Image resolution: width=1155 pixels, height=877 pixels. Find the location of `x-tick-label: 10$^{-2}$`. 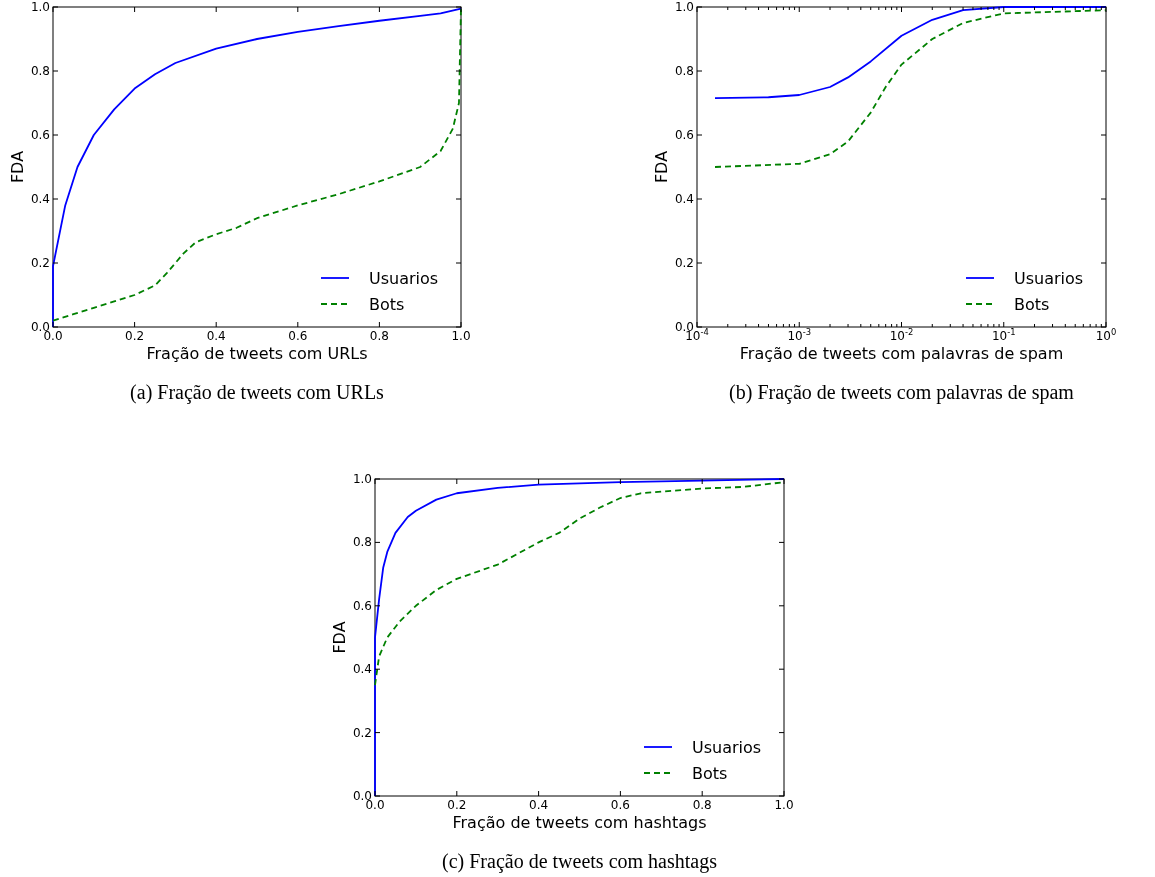

x-tick-label: 10$^{-2}$ is located at coordinates (901, 335).